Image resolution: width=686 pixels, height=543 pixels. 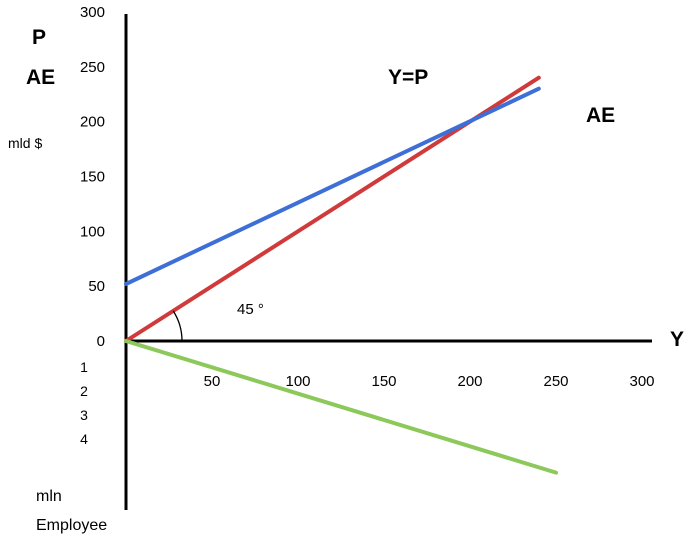 I want to click on y-tick-label: 300, so click(x=92, y=12).